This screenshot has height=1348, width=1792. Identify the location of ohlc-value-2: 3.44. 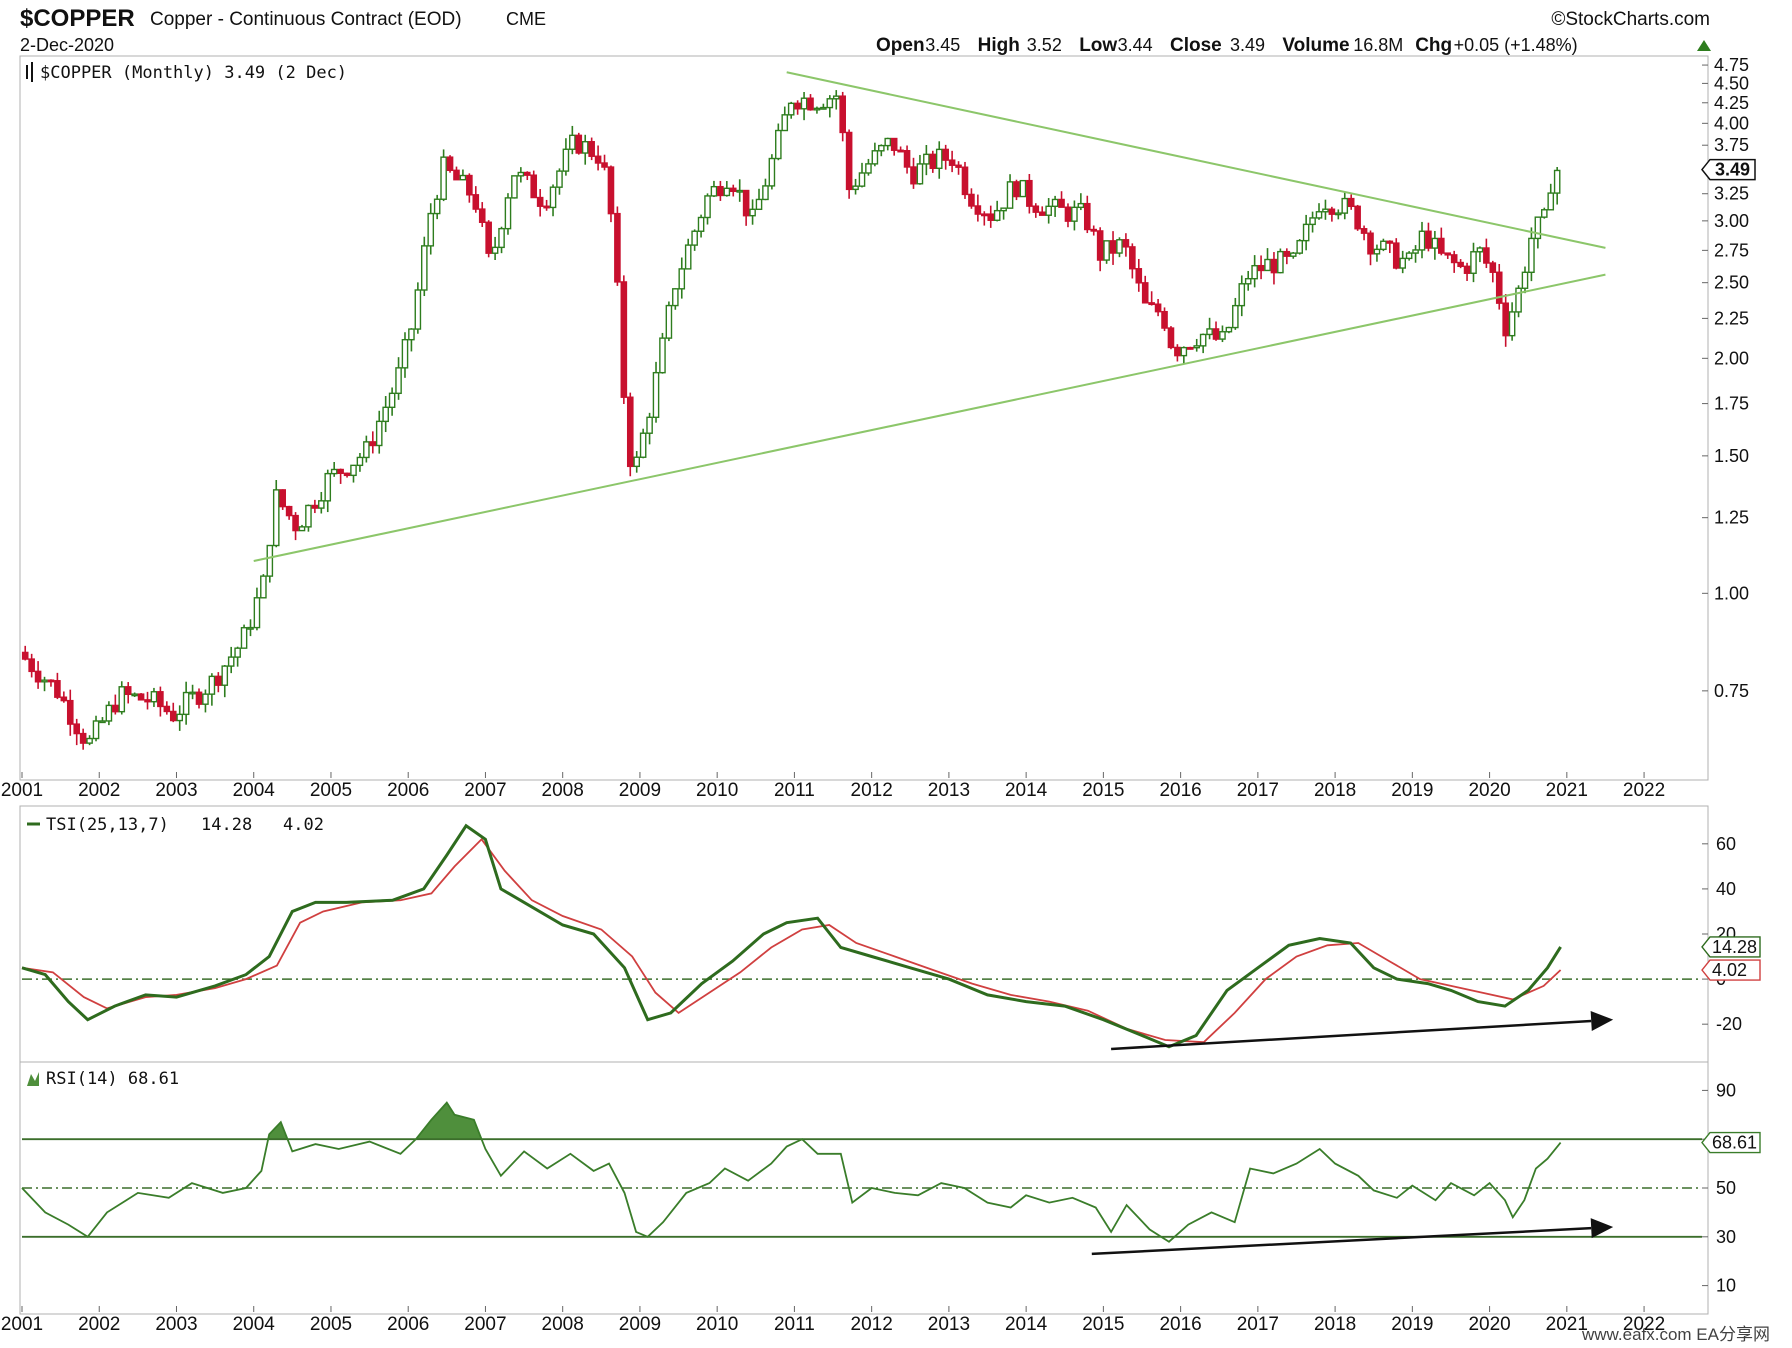
(1135, 45).